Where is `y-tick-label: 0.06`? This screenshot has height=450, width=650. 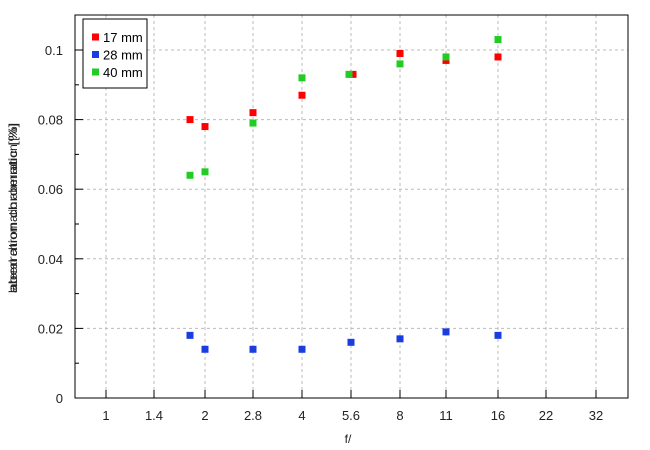 y-tick-label: 0.06 is located at coordinates (50, 189).